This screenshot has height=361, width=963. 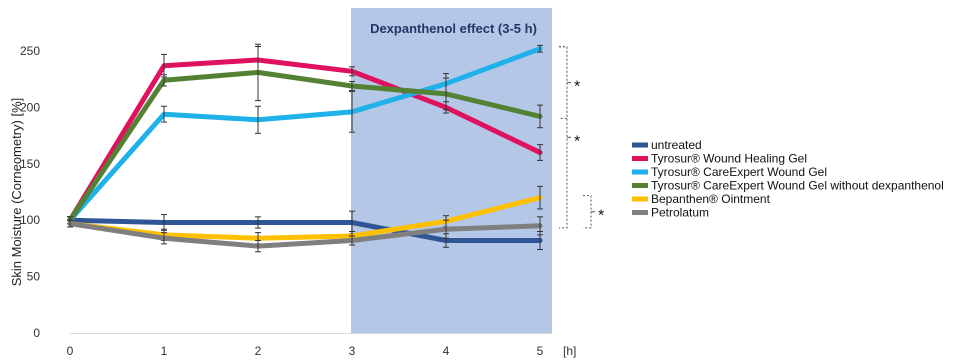 What do you see at coordinates (30, 220) in the screenshot?
I see `y-tick-label: 100` at bounding box center [30, 220].